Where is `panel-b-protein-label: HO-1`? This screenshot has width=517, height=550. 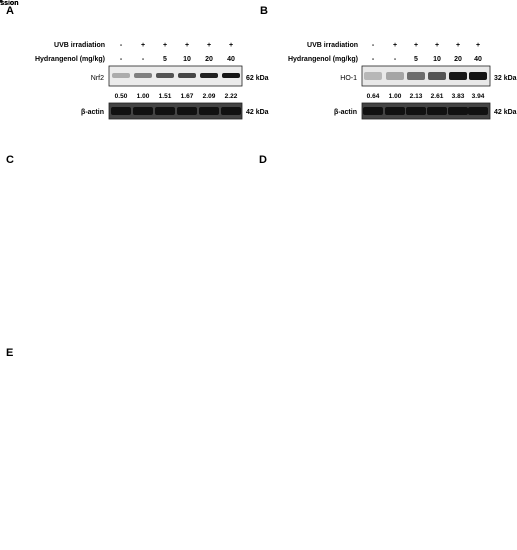
panel-b-protein-label: HO-1 is located at coordinates (348, 78).